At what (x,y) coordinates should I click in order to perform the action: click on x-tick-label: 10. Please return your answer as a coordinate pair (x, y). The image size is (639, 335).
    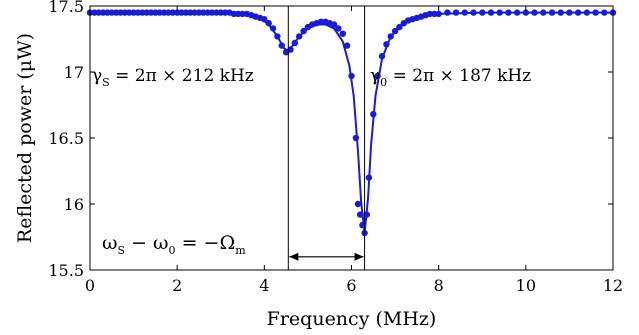
    Looking at the image, I should click on (526, 285).